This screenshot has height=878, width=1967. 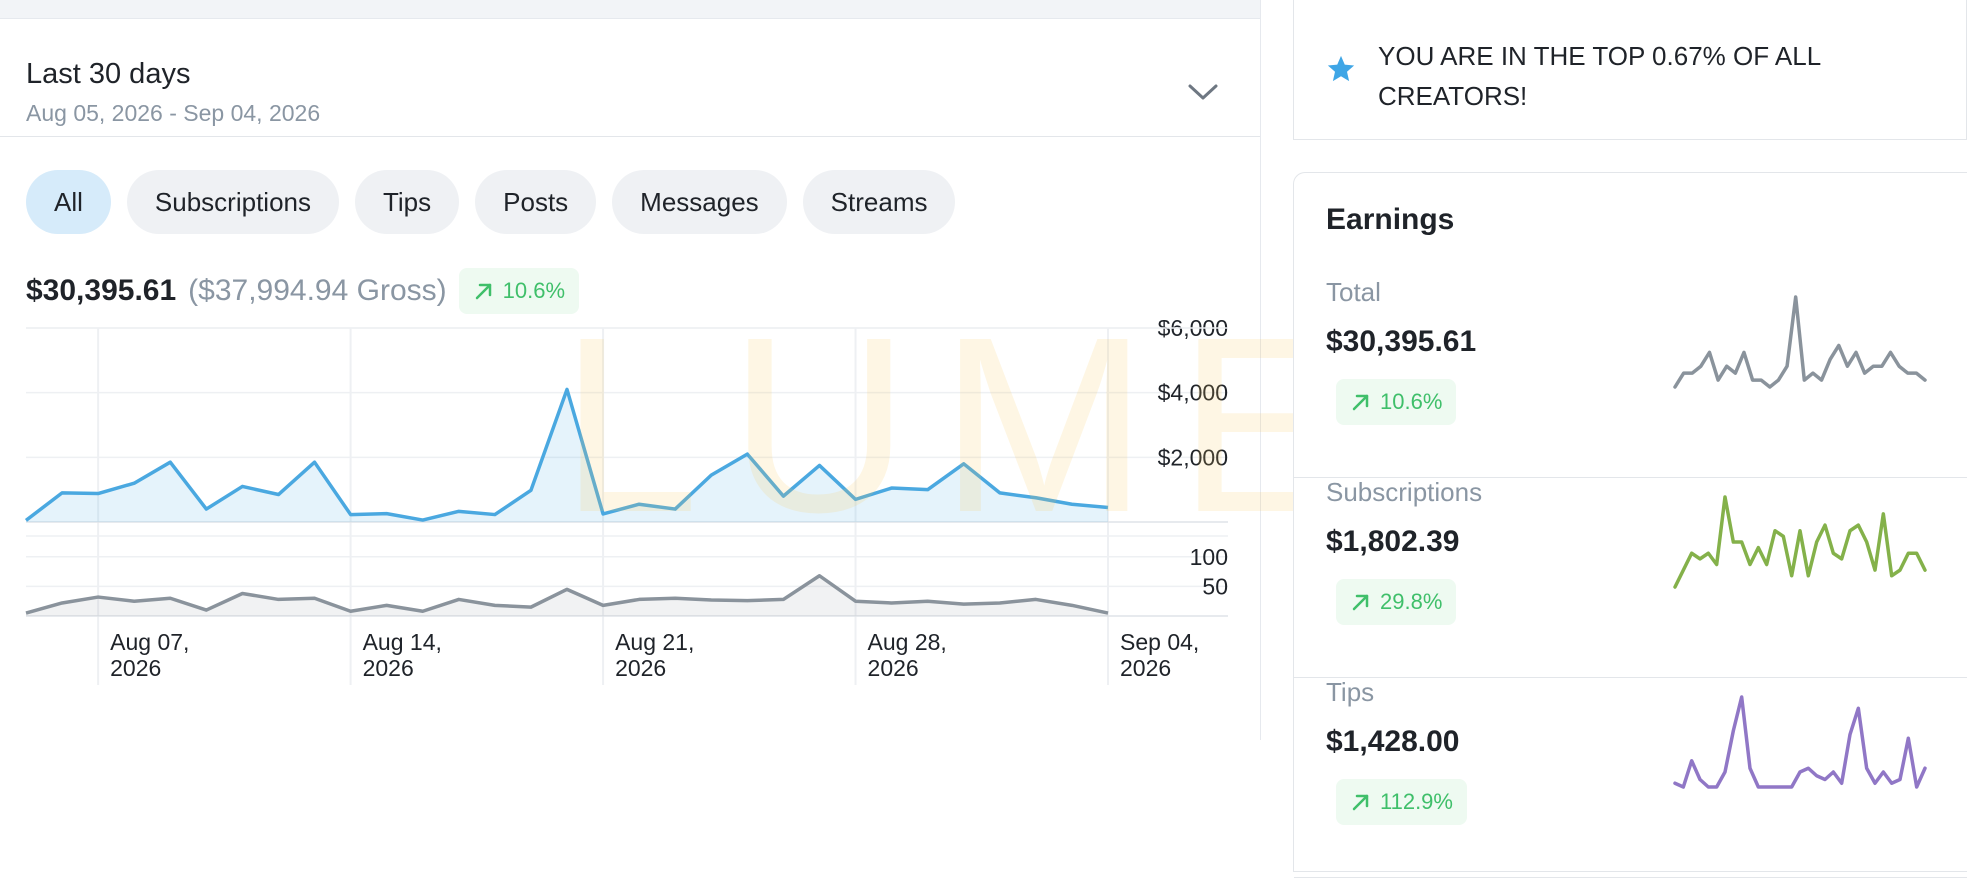 What do you see at coordinates (1193, 457) in the screenshot?
I see `y-tick-label: $2,000` at bounding box center [1193, 457].